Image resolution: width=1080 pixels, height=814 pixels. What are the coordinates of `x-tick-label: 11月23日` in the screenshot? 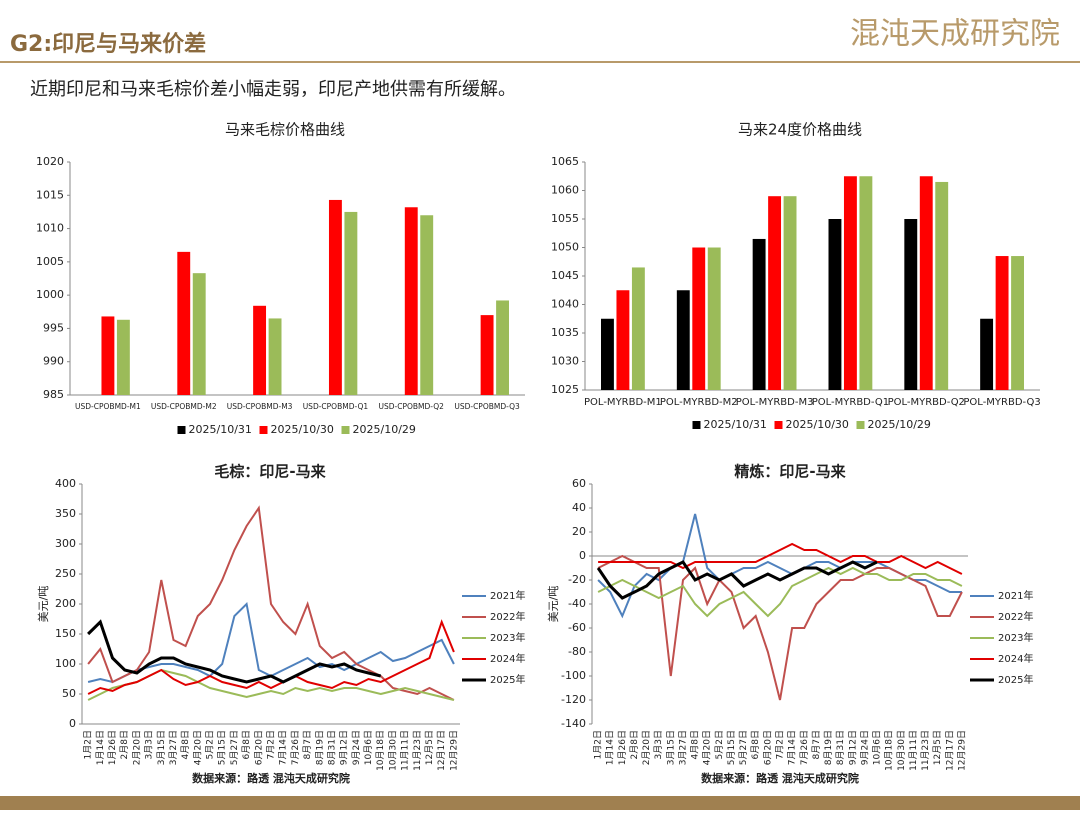 It's located at (925, 750).